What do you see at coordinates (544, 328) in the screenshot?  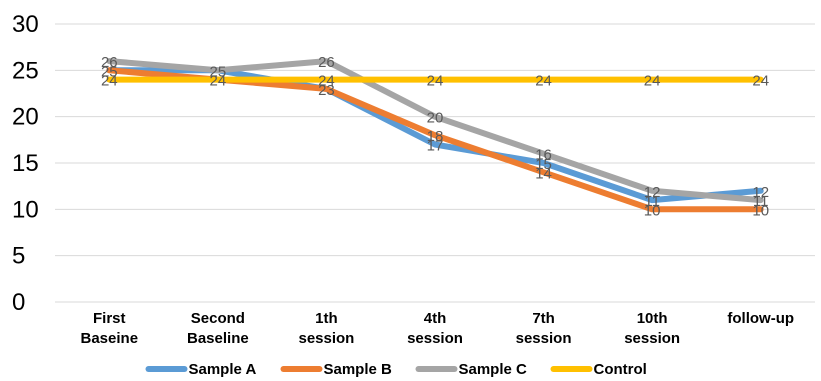 I see `x-tick-label: 7th session` at bounding box center [544, 328].